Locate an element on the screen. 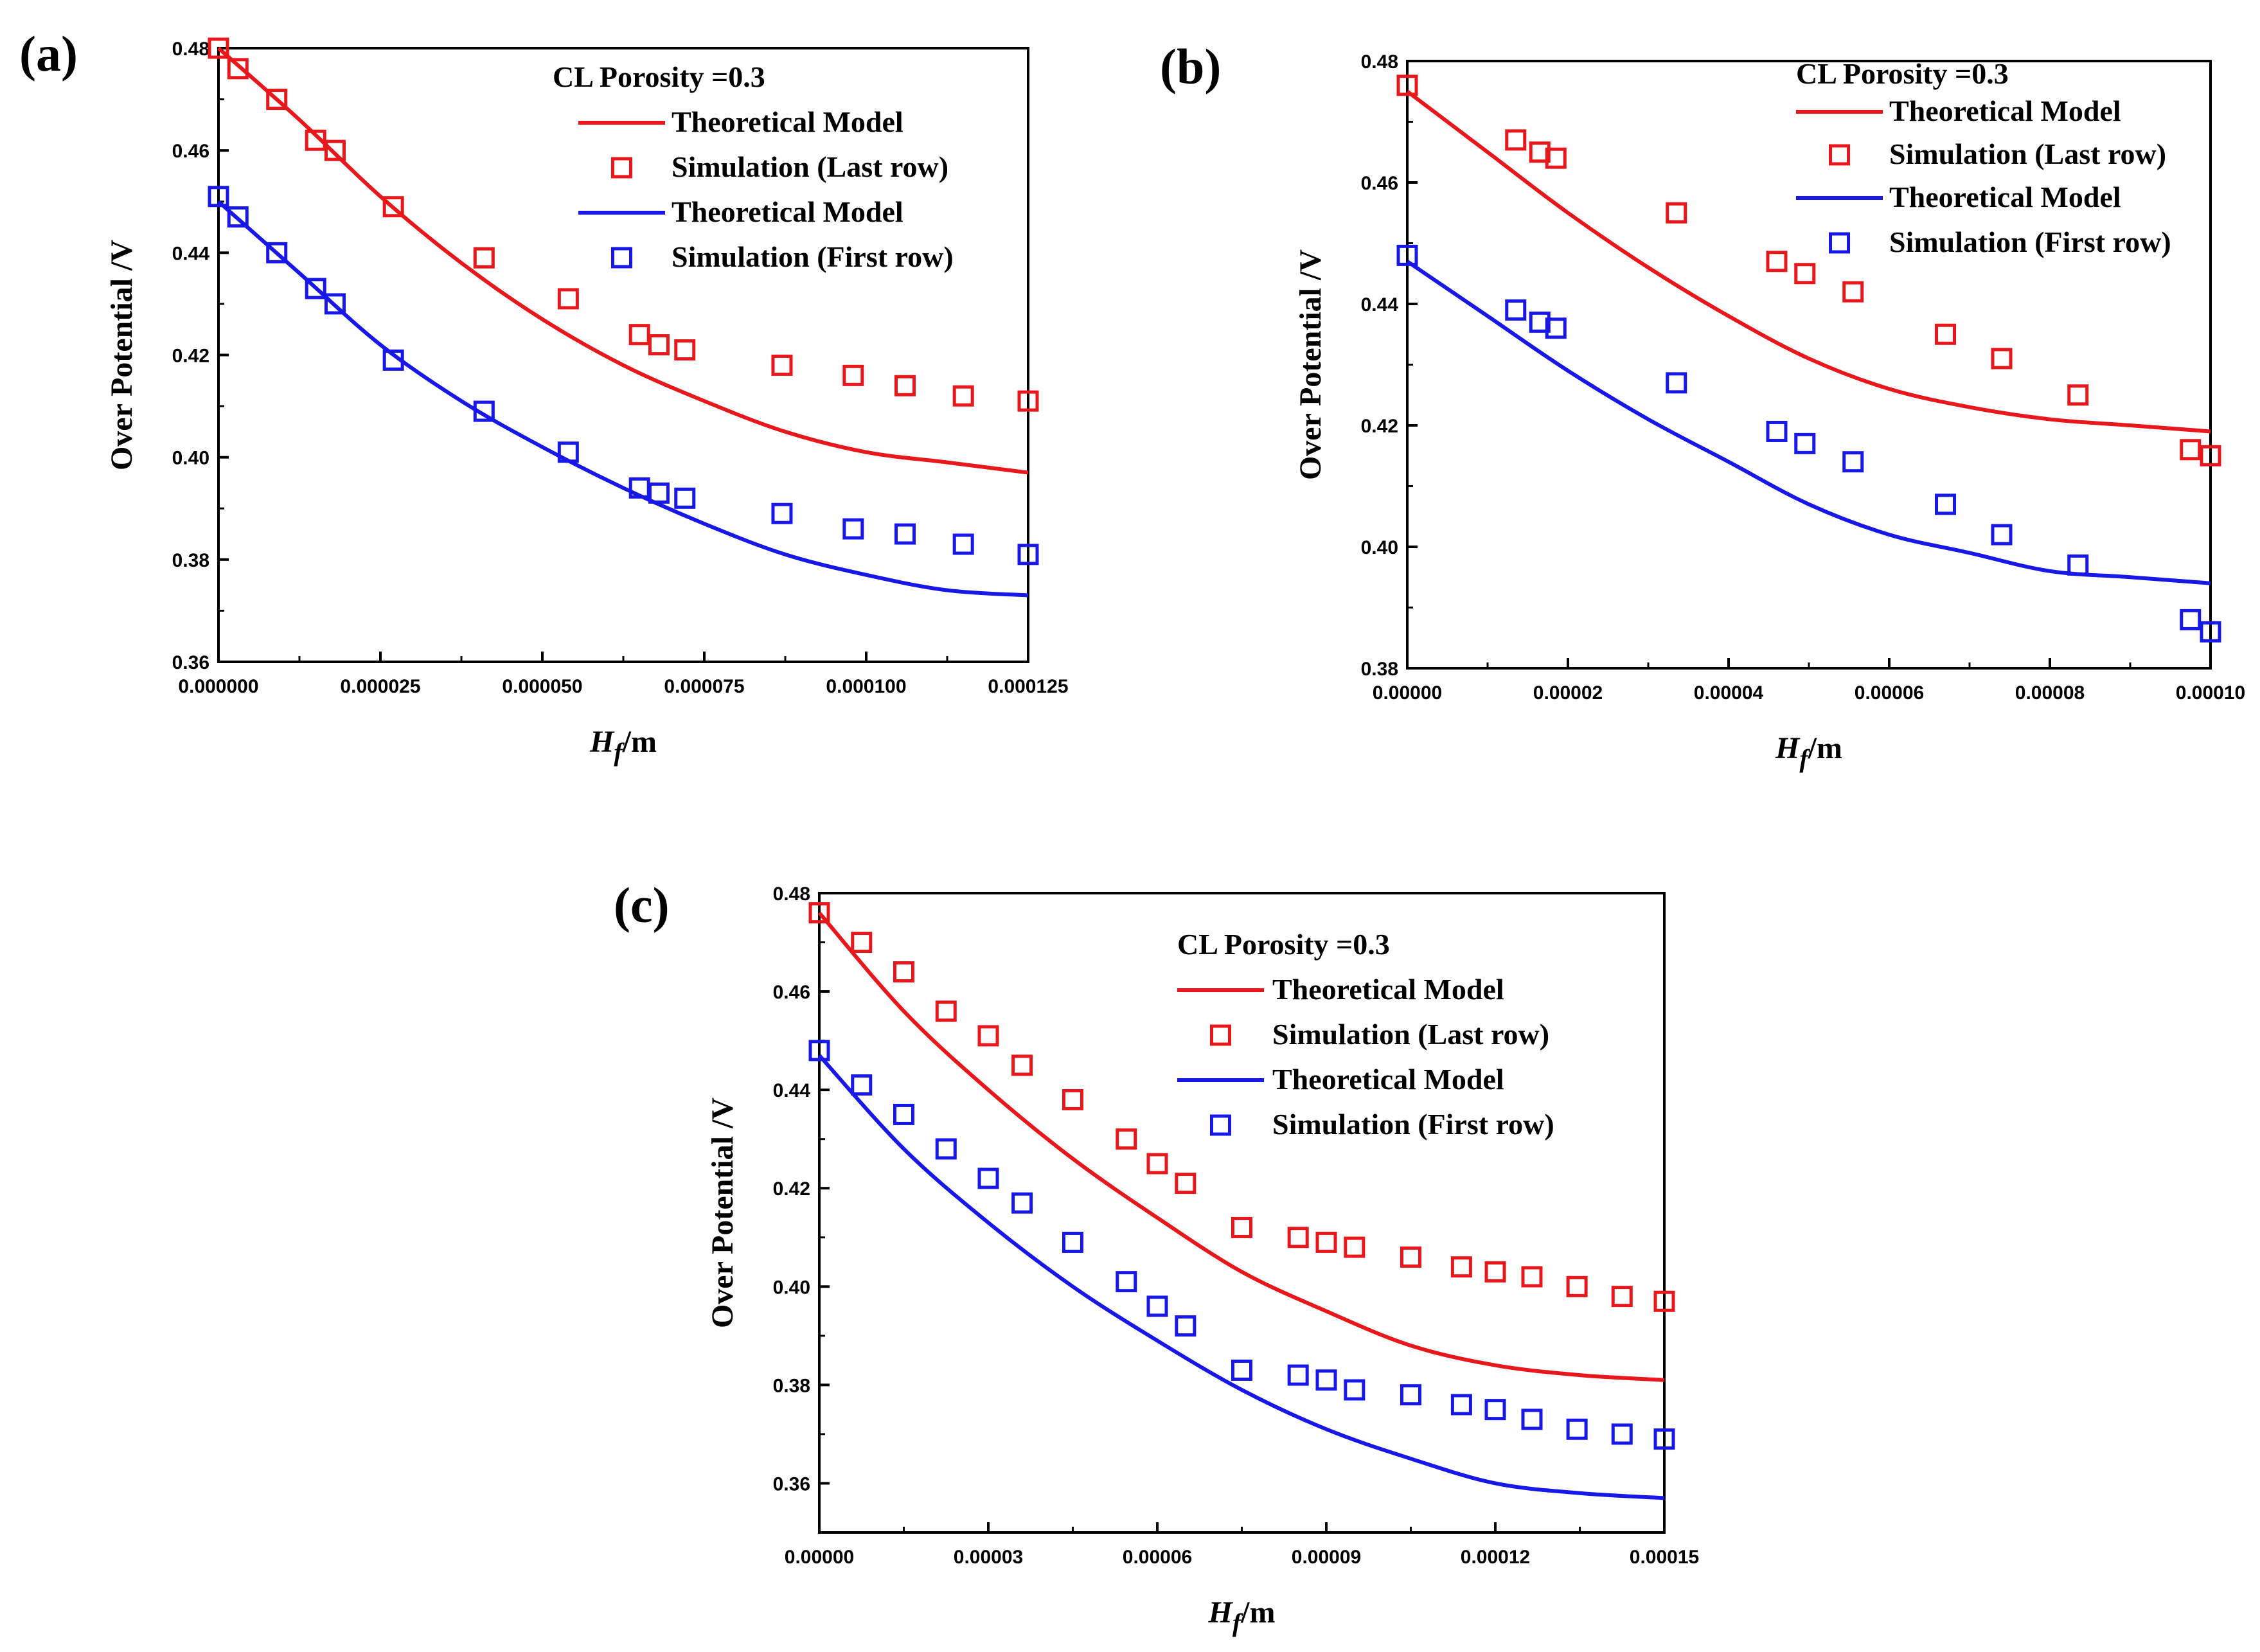  x-axis-label-main: H is located at coordinates (602, 742).